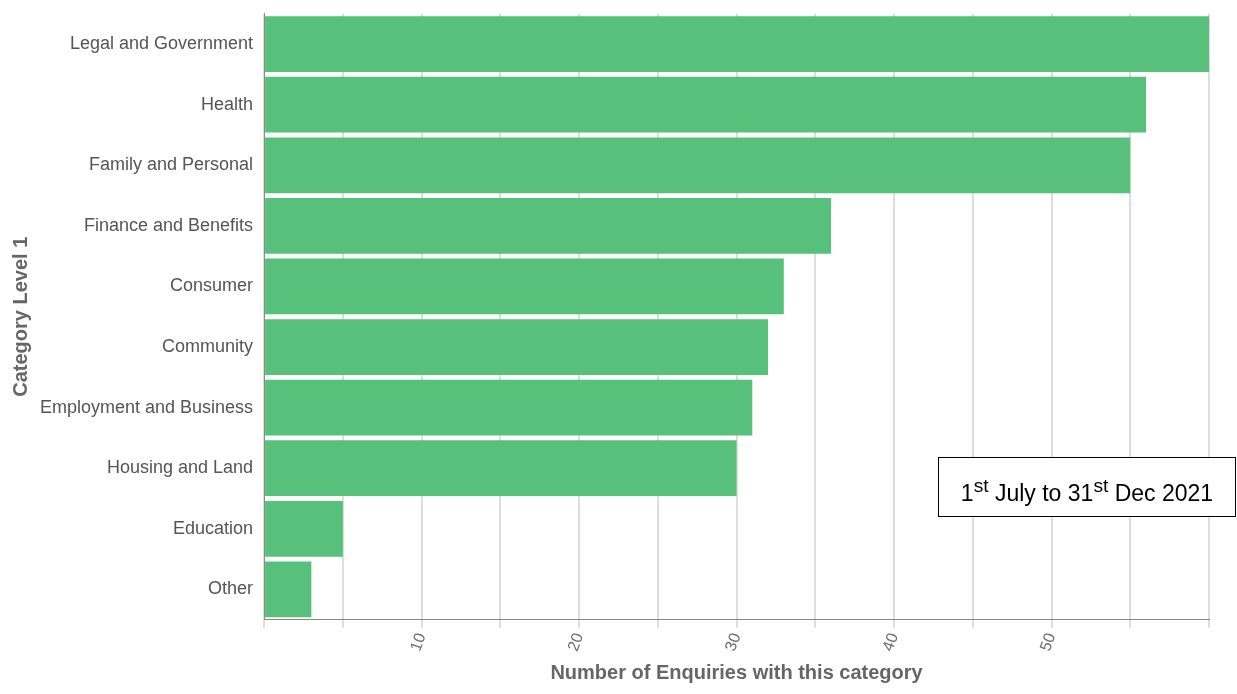 Image resolution: width=1237 pixels, height=694 pixels. Describe the element at coordinates (19, 316) in the screenshot. I see `y-axis-title: Category Level 1` at that location.